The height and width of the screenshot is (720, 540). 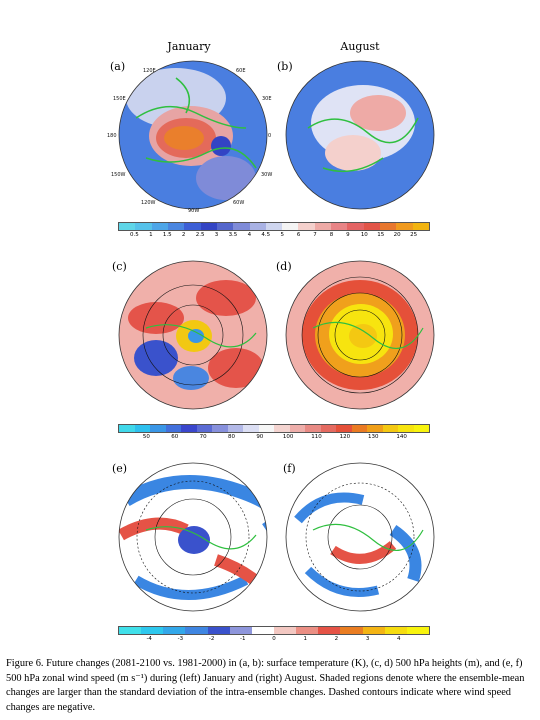 I want to click on colorbar-tick-label: -2, so click(x=211, y=639).